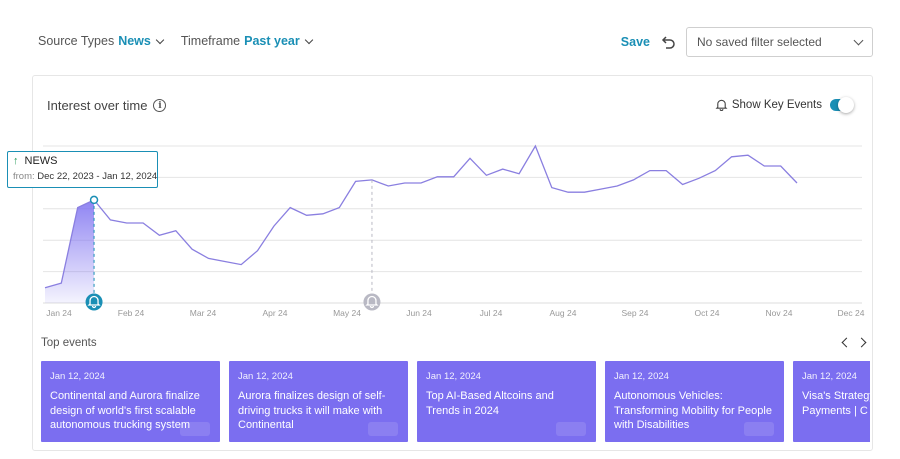 The width and height of the screenshot is (900, 459). What do you see at coordinates (706, 313) in the screenshot?
I see `x-tick-label: Oct 24` at bounding box center [706, 313].